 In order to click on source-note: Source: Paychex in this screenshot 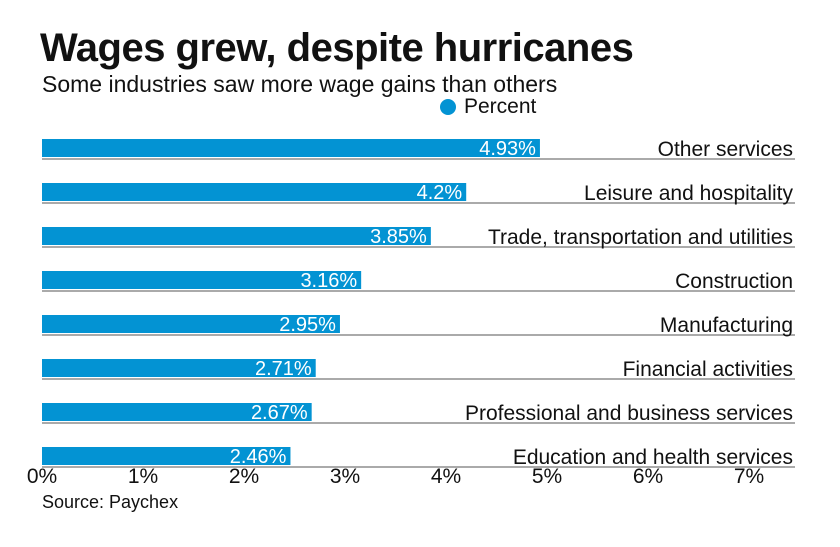, I will do `click(110, 502)`.